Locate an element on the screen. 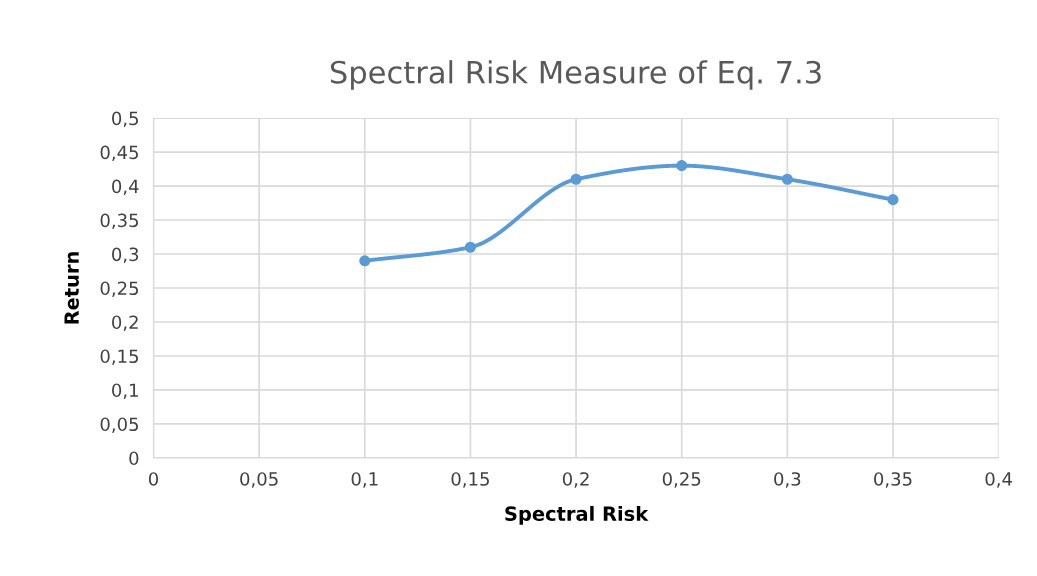  y-tick-label: 0,05 is located at coordinates (119, 425).